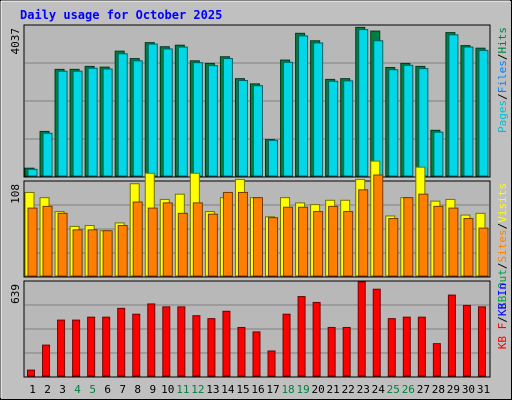 The width and height of the screenshot is (512, 400). What do you see at coordinates (408, 389) in the screenshot?
I see `x-tick-label: 26` at bounding box center [408, 389].